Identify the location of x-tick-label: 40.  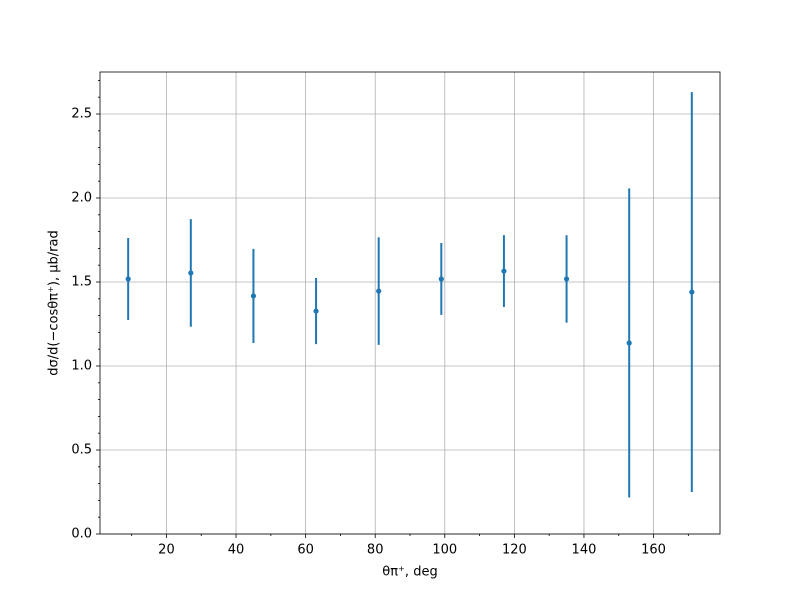
(236, 550).